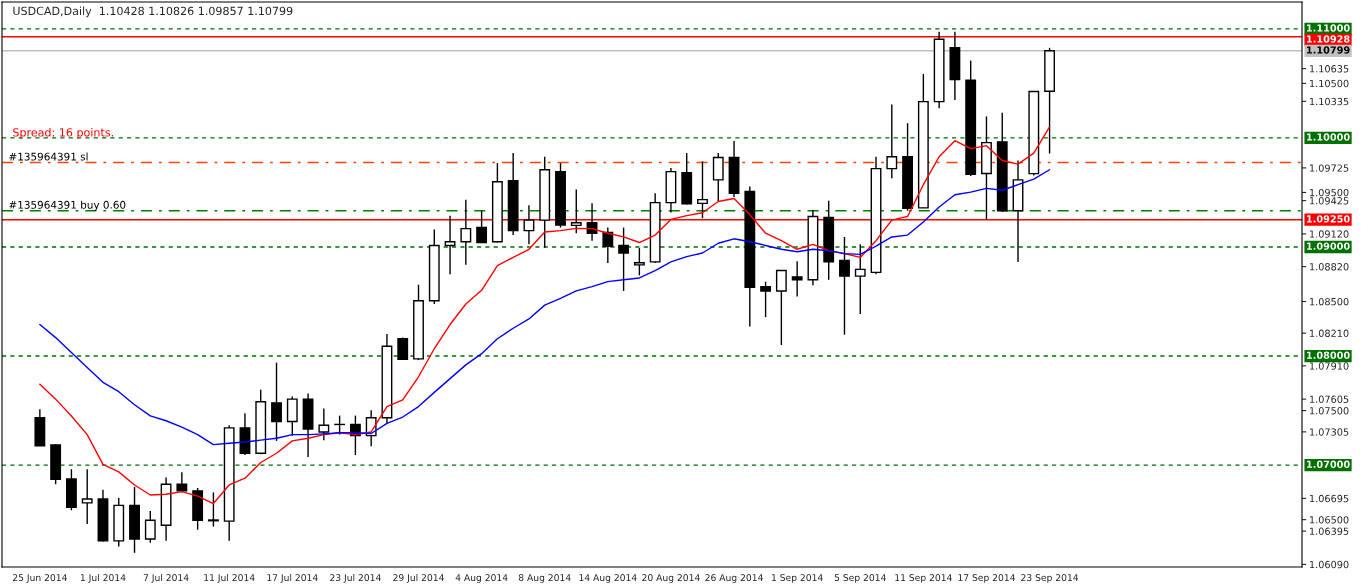 The width and height of the screenshot is (1362, 584). Describe the element at coordinates (1329, 267) in the screenshot. I see `y-tick-label: 1.08820` at that location.